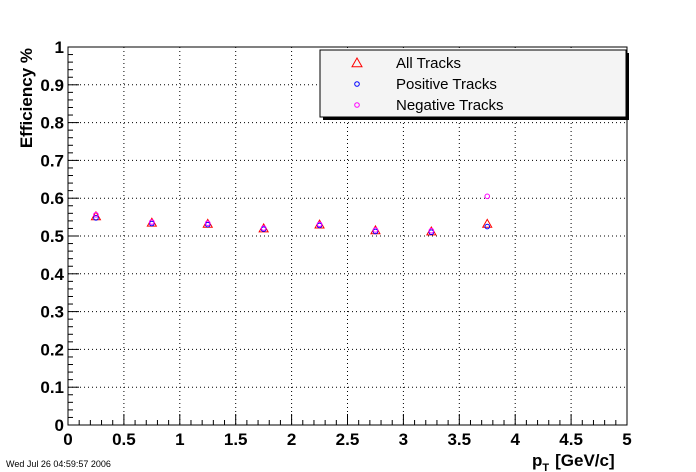 Image resolution: width=696 pixels, height=472 pixels. What do you see at coordinates (52, 349) in the screenshot?
I see `y-tick-label: 0.2` at bounding box center [52, 349].